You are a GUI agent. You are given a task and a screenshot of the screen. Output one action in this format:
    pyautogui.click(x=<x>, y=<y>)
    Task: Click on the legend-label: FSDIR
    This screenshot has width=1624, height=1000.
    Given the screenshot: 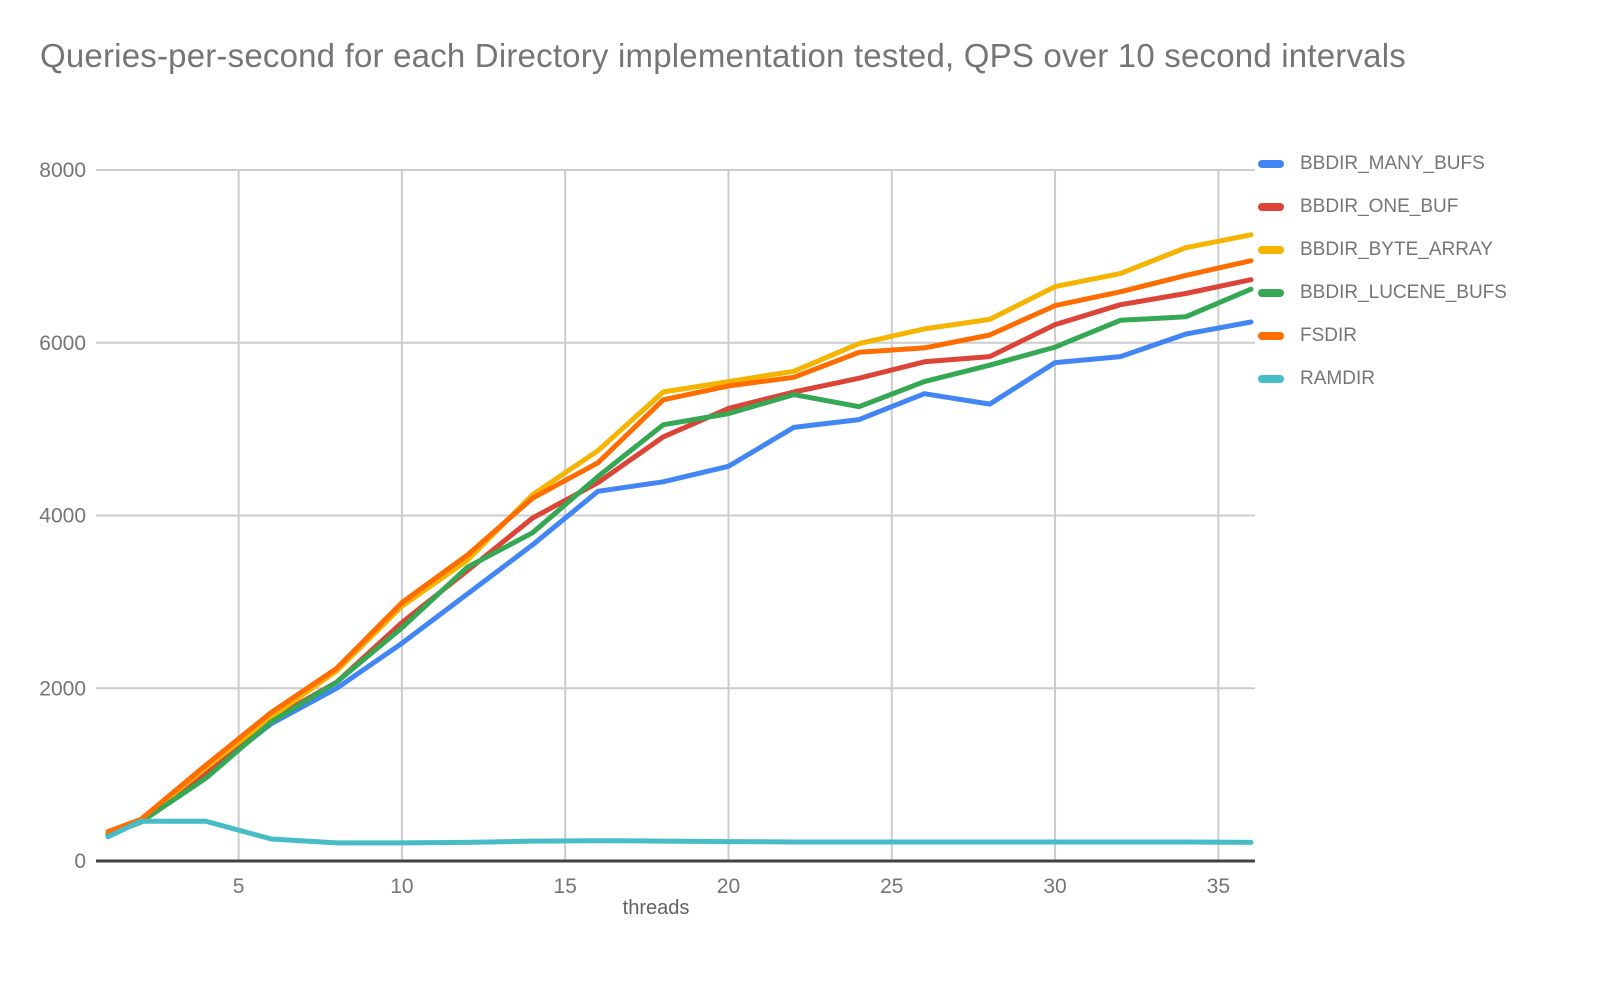 What is the action you would take?
    pyautogui.click(x=1328, y=335)
    